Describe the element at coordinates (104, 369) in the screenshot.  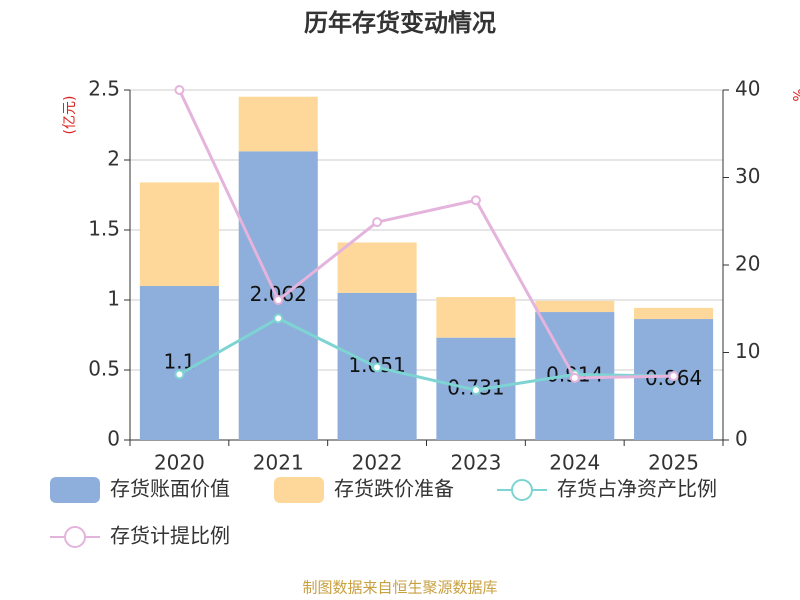
I see `y-tick-label: 0.5` at that location.